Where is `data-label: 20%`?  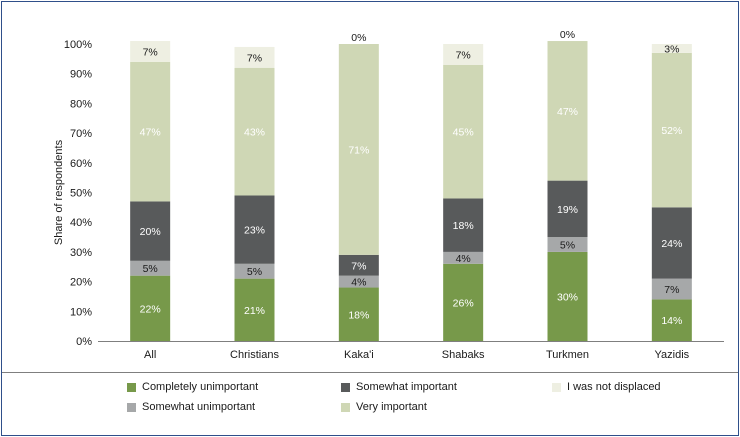
data-label: 20% is located at coordinates (150, 232).